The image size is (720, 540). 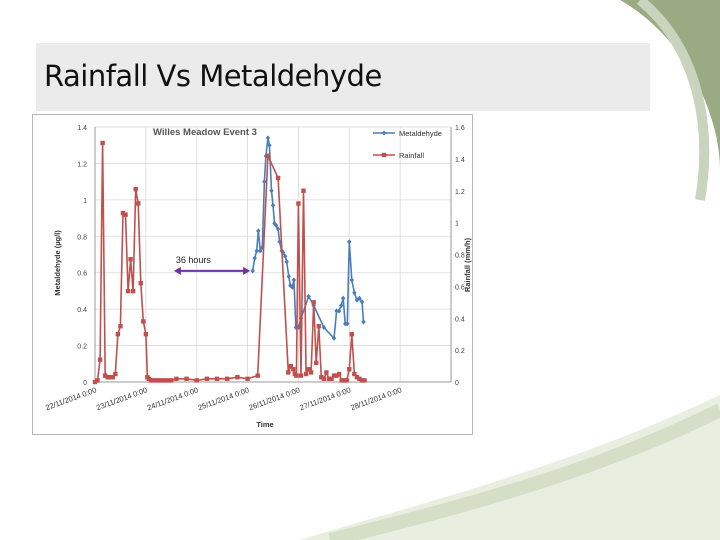 What do you see at coordinates (460, 319) in the screenshot?
I see `y2-tick-label: 0.4` at bounding box center [460, 319].